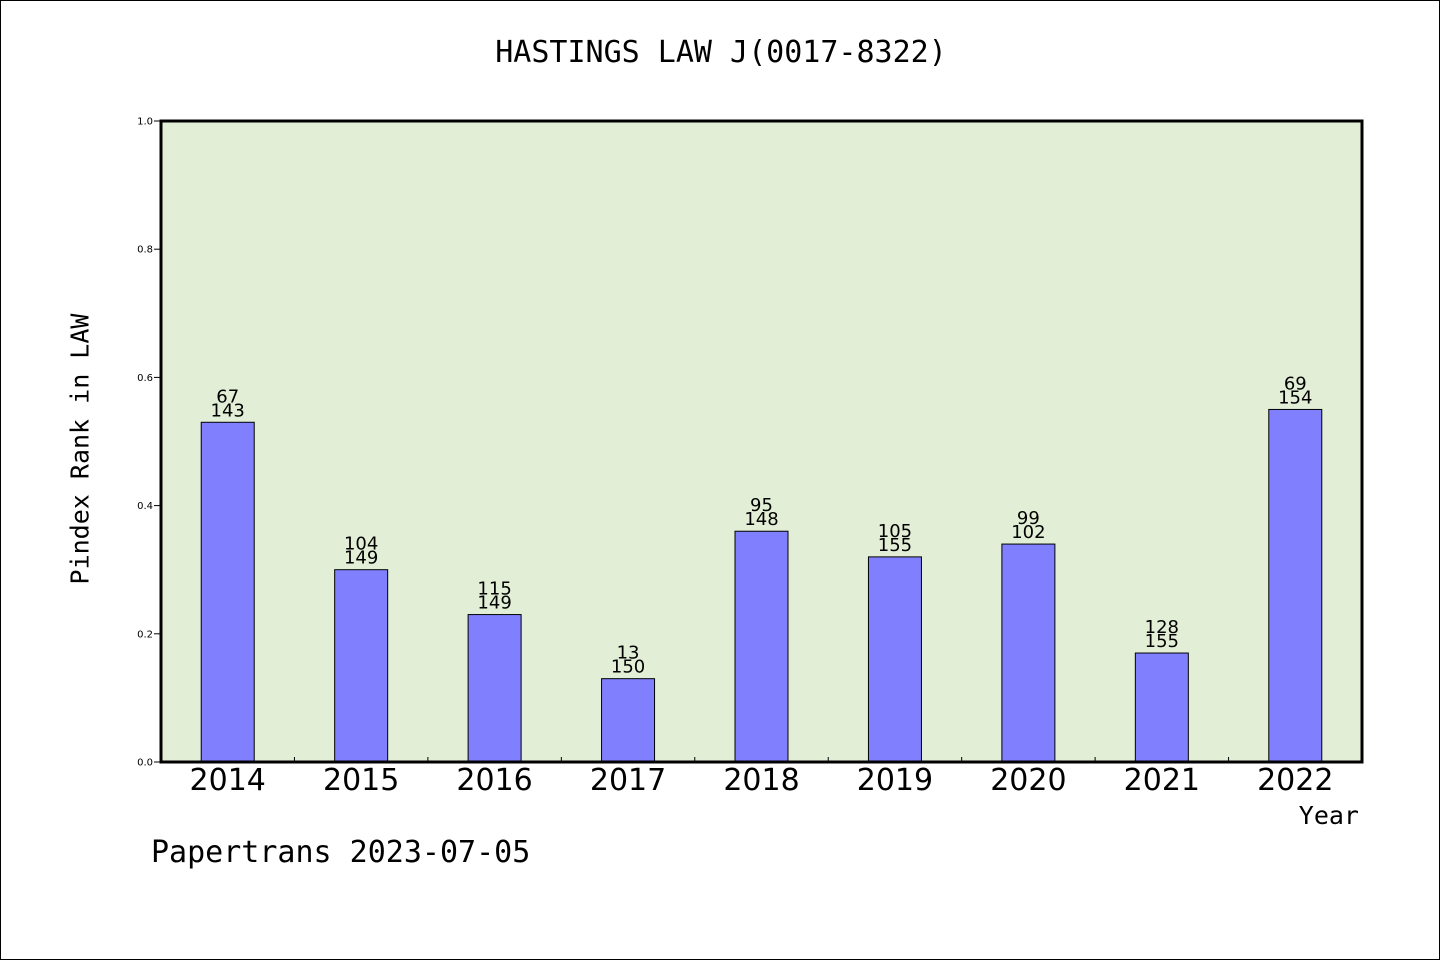 Image resolution: width=1440 pixels, height=960 pixels. I want to click on bar-label-top: 104, so click(361, 544).